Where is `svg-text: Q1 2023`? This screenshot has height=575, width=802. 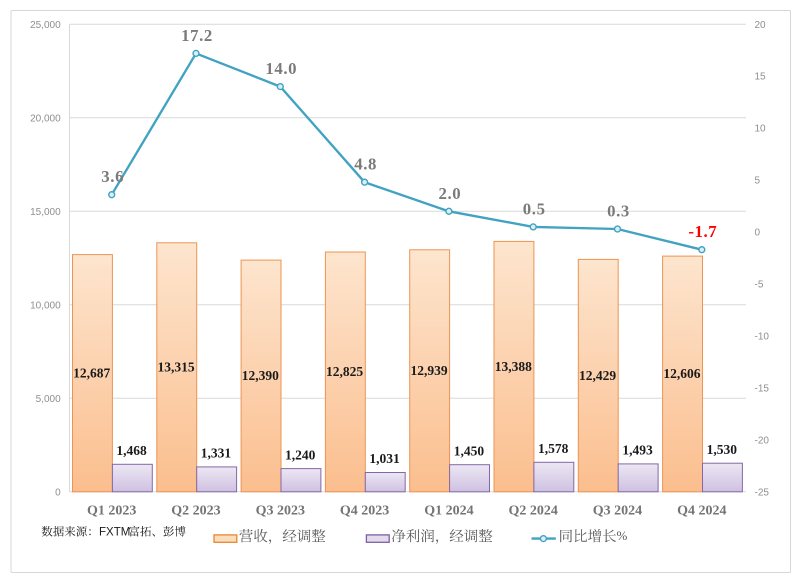 svg-text: Q1 2023 is located at coordinates (111, 511).